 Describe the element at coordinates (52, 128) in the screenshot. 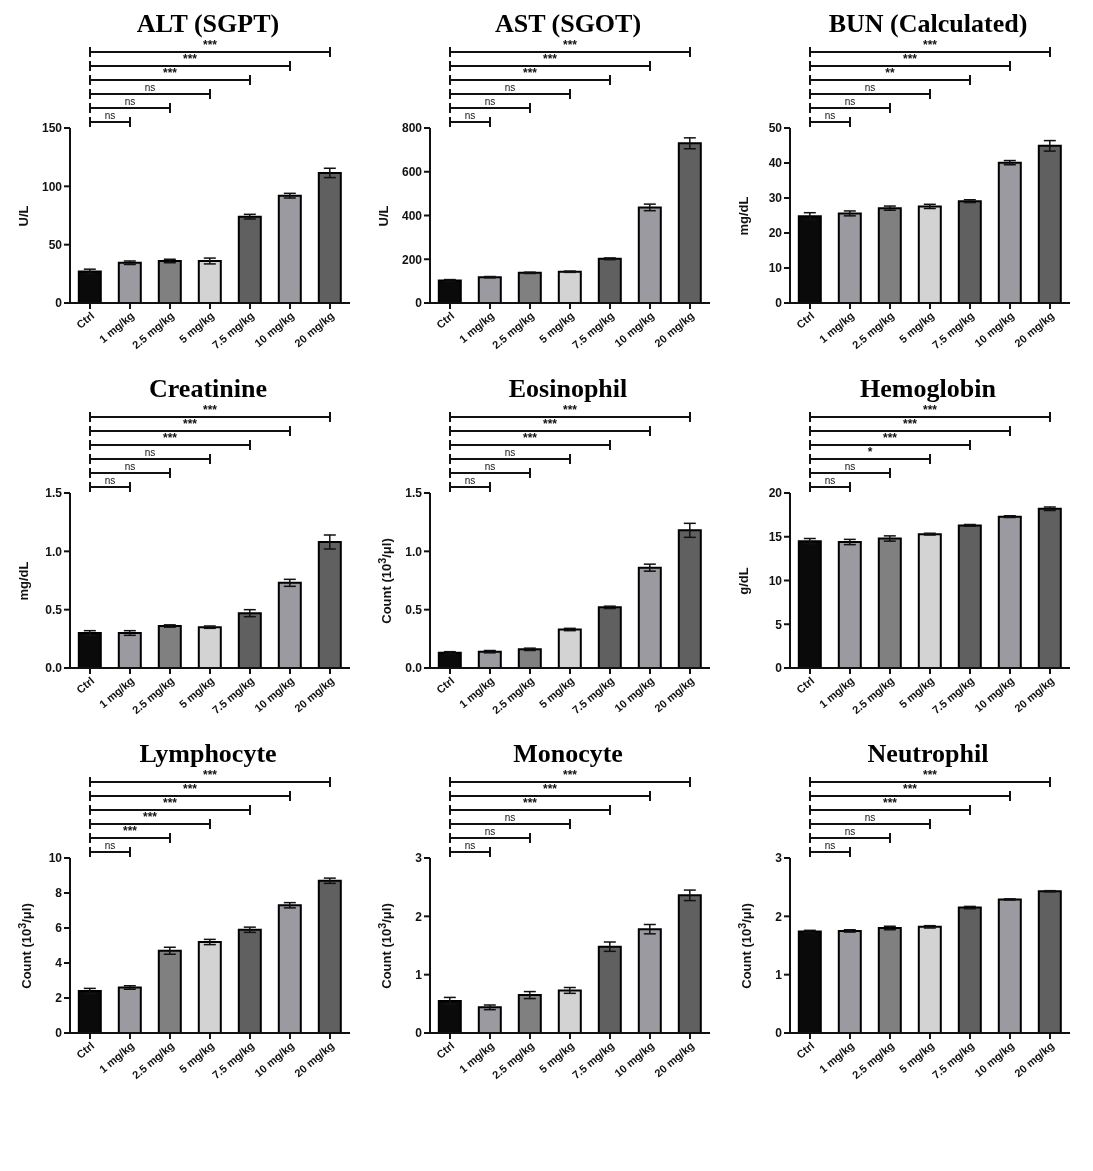

I see `y-tick-label: 150` at that location.